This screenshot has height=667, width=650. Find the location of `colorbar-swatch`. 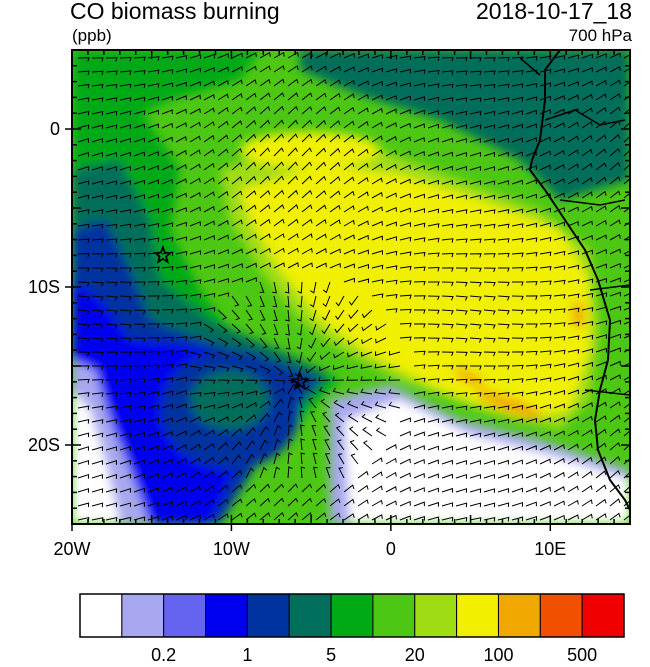

colorbar-swatch is located at coordinates (394, 615).